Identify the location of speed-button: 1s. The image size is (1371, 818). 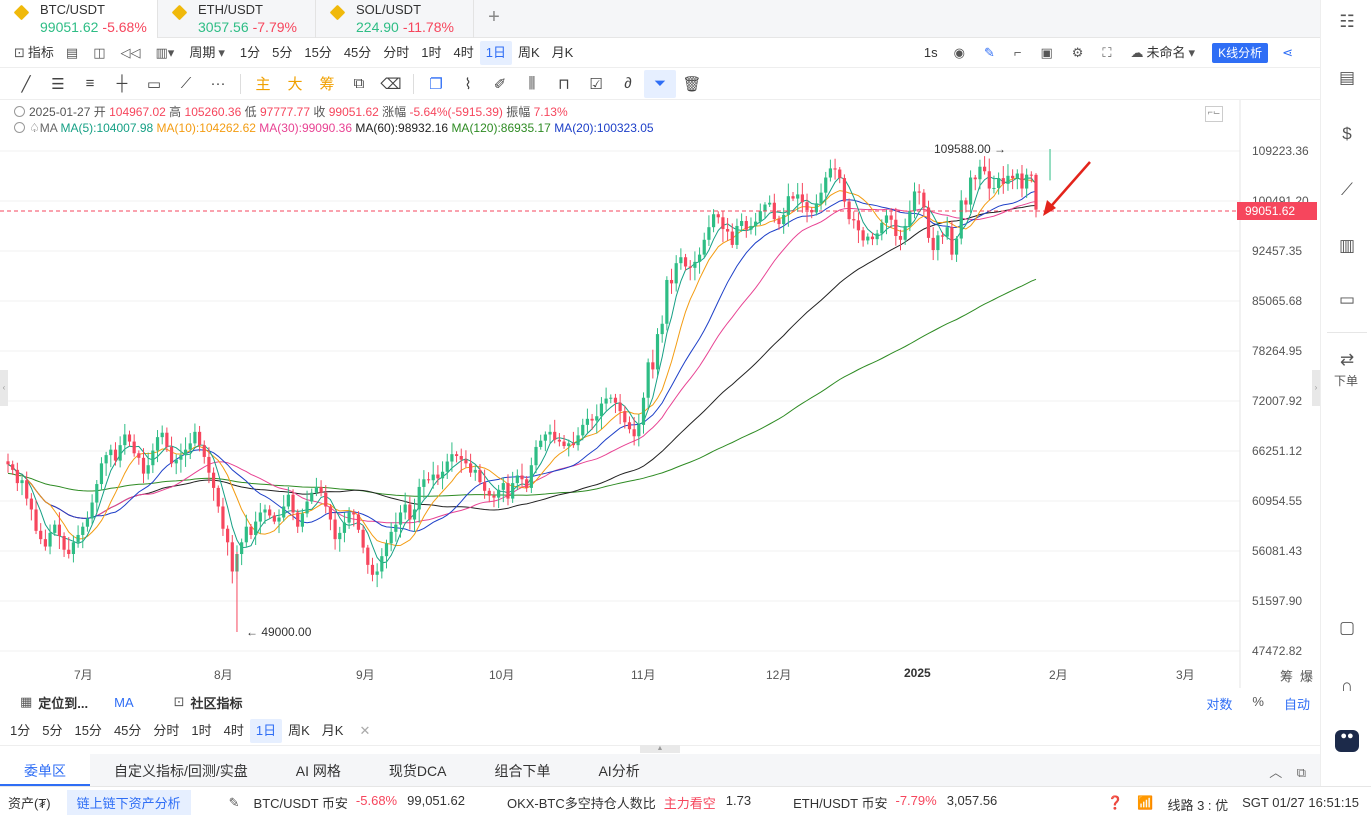
(930, 52).